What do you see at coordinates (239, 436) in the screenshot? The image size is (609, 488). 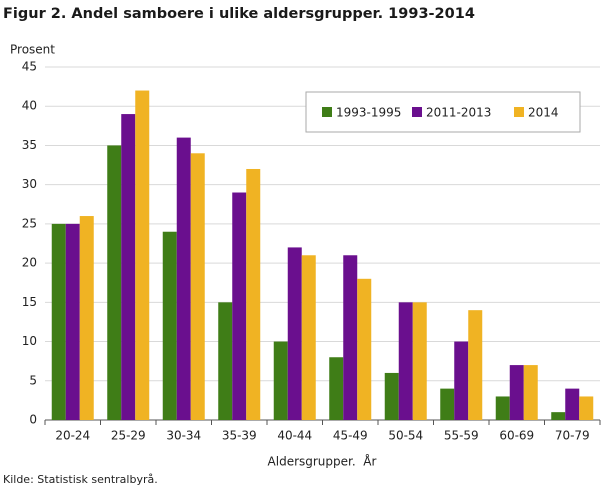 I see `x-tick-label: 35-39` at bounding box center [239, 436].